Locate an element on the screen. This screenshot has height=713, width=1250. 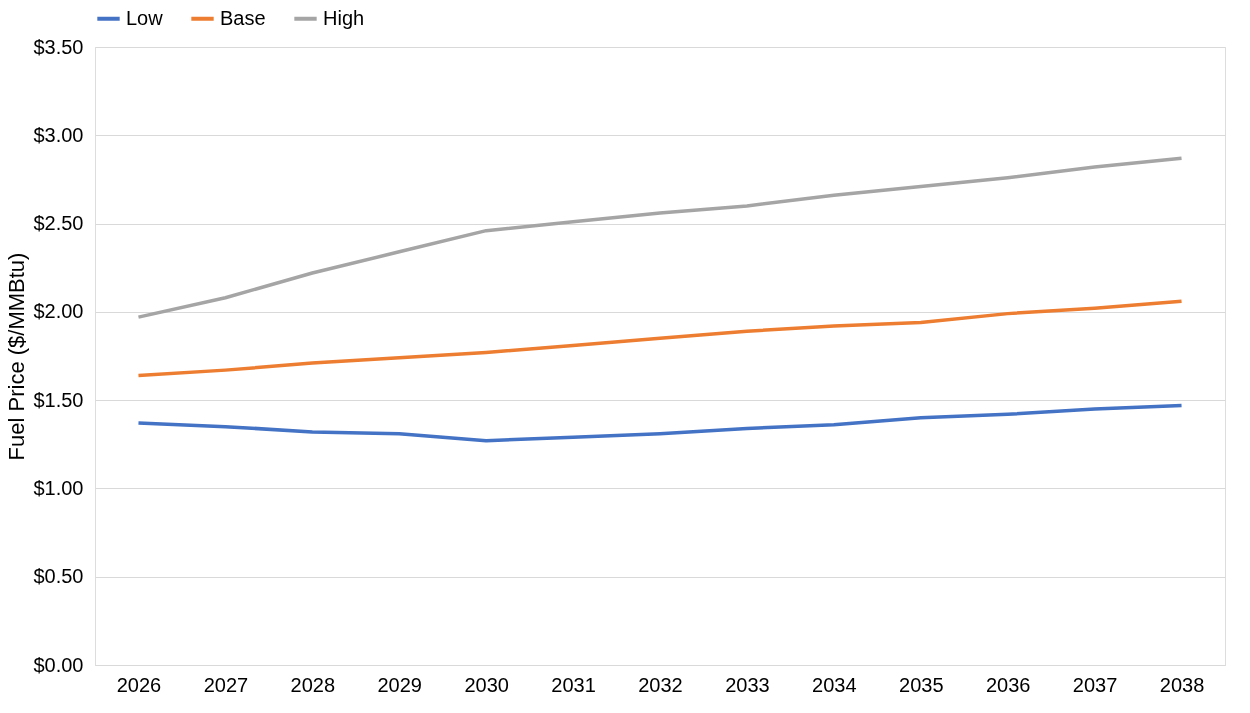
y-tick-label: $2.00 is located at coordinates (58, 311).